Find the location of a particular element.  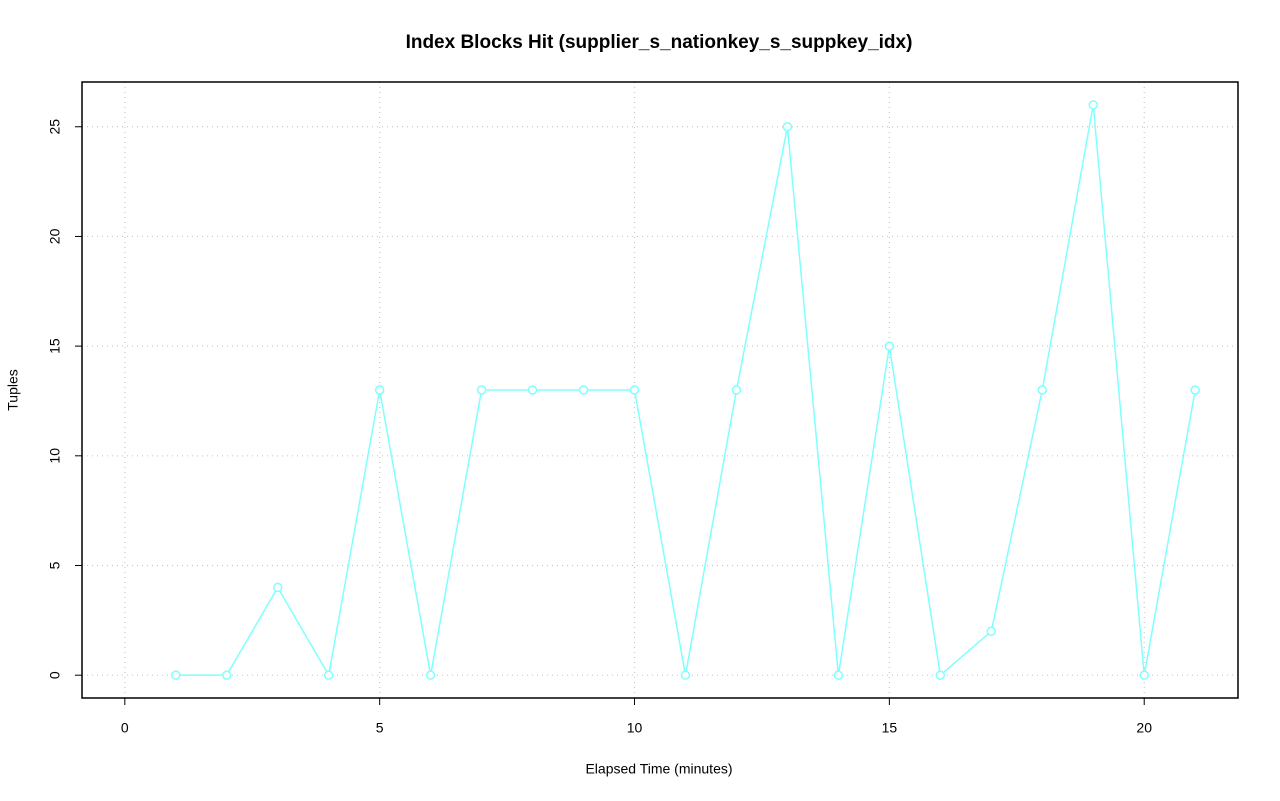

y-tick-label: 0 is located at coordinates (55, 675).